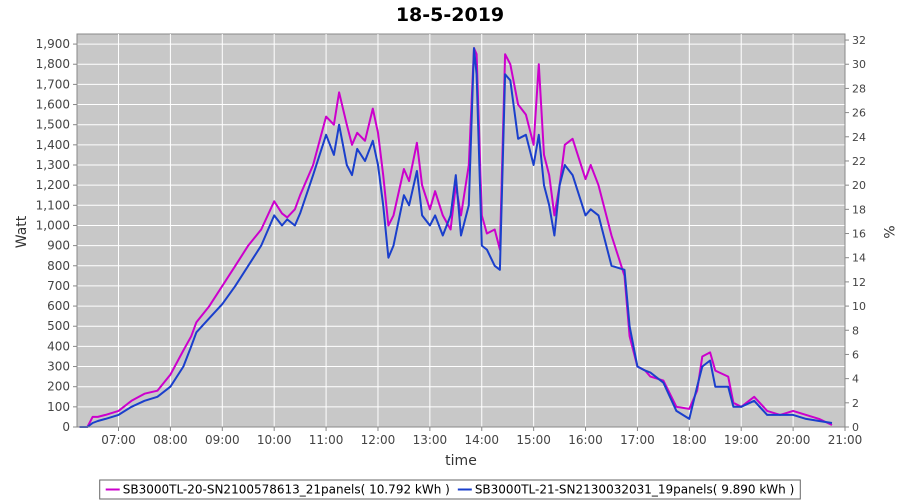 This screenshot has width=900, height=500. Describe the element at coordinates (326, 440) in the screenshot. I see `x-tick-label: 11:00` at that location.